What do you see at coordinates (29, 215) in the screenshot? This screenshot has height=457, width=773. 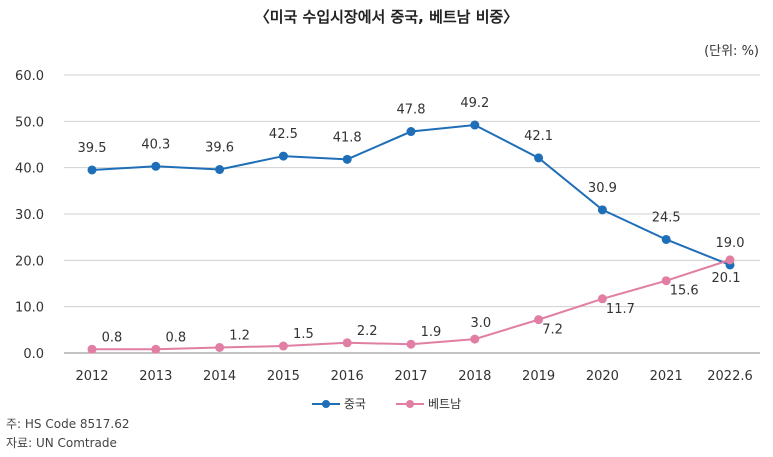 I see `y-tick-label: 30.0` at bounding box center [29, 215].